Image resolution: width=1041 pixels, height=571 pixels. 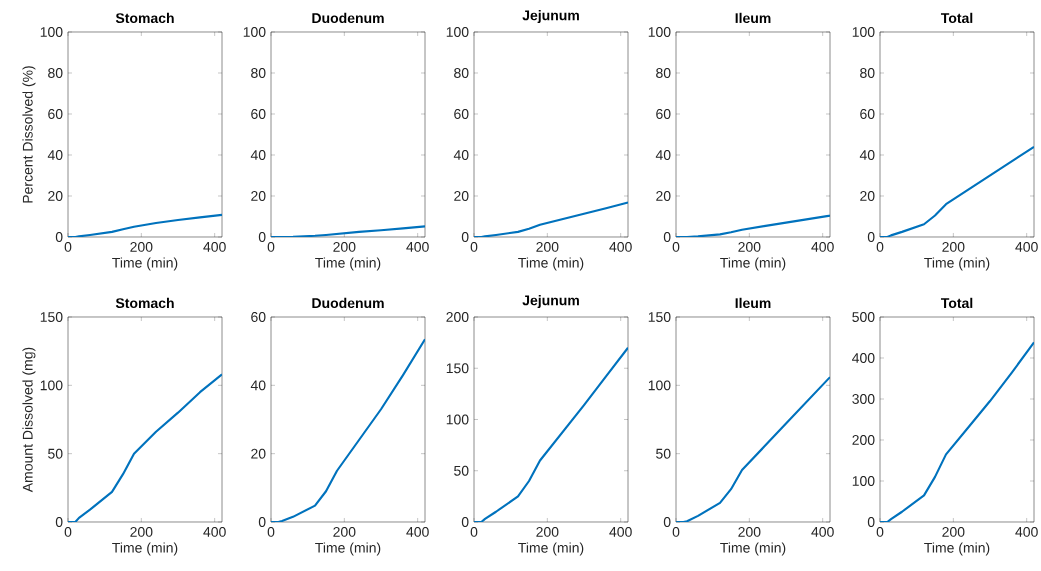 What do you see at coordinates (863, 399) in the screenshot?
I see `y-tick-label: 300` at bounding box center [863, 399].